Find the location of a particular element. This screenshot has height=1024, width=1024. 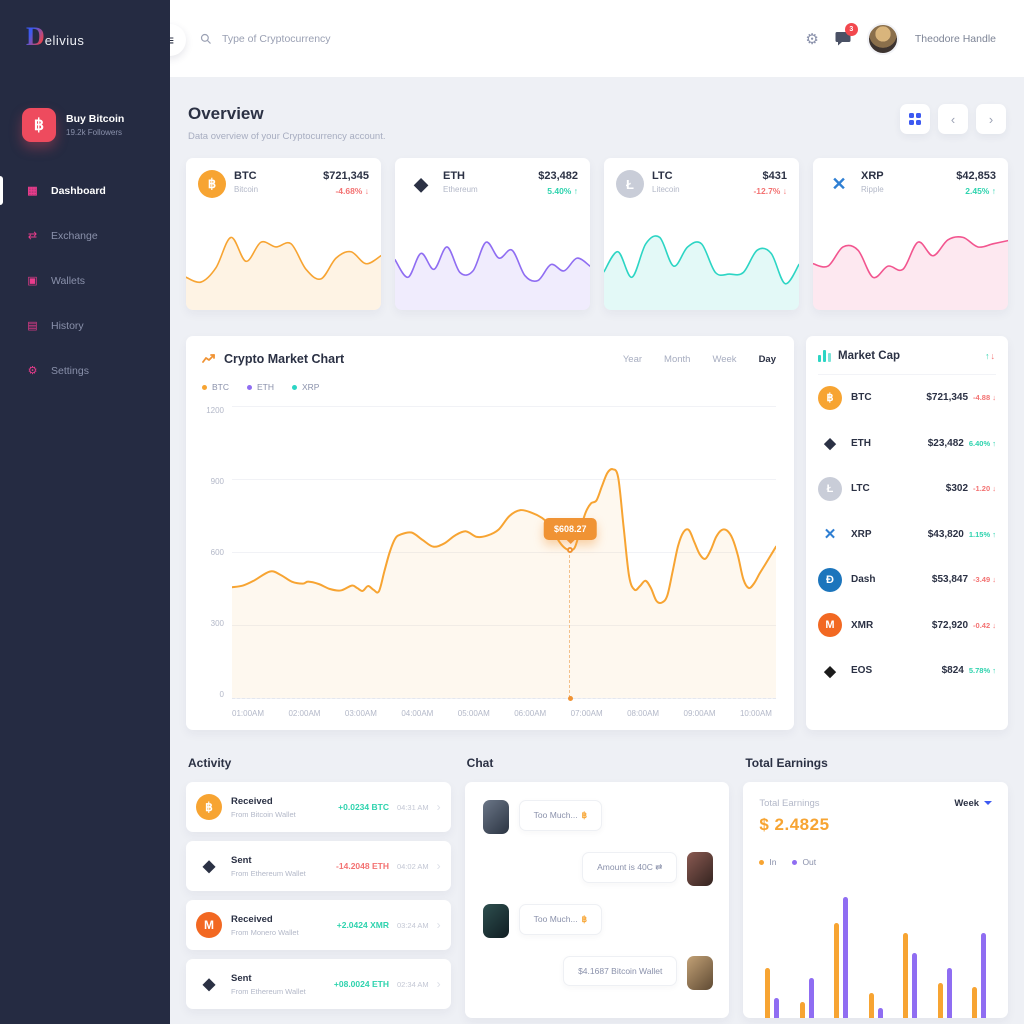

next-button: › is located at coordinates (991, 119).